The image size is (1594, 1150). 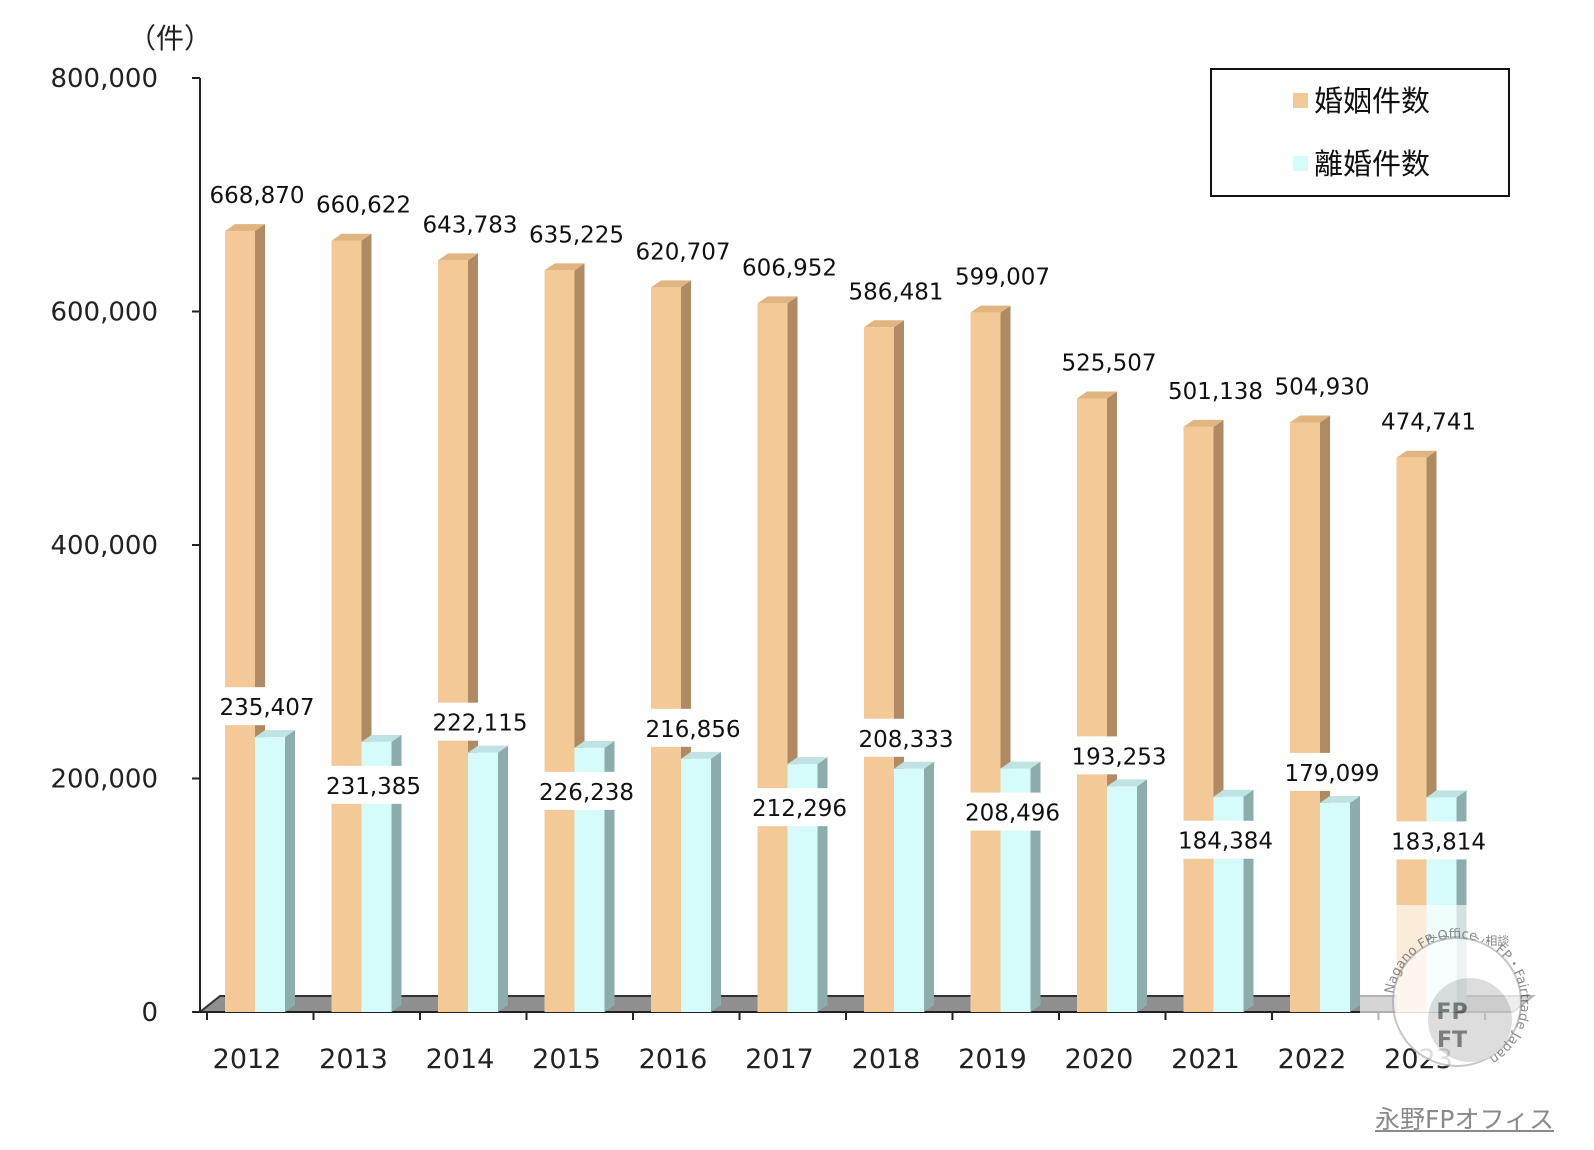 What do you see at coordinates (458, 257) in the screenshot?
I see `bar-top-marriage-2014` at bounding box center [458, 257].